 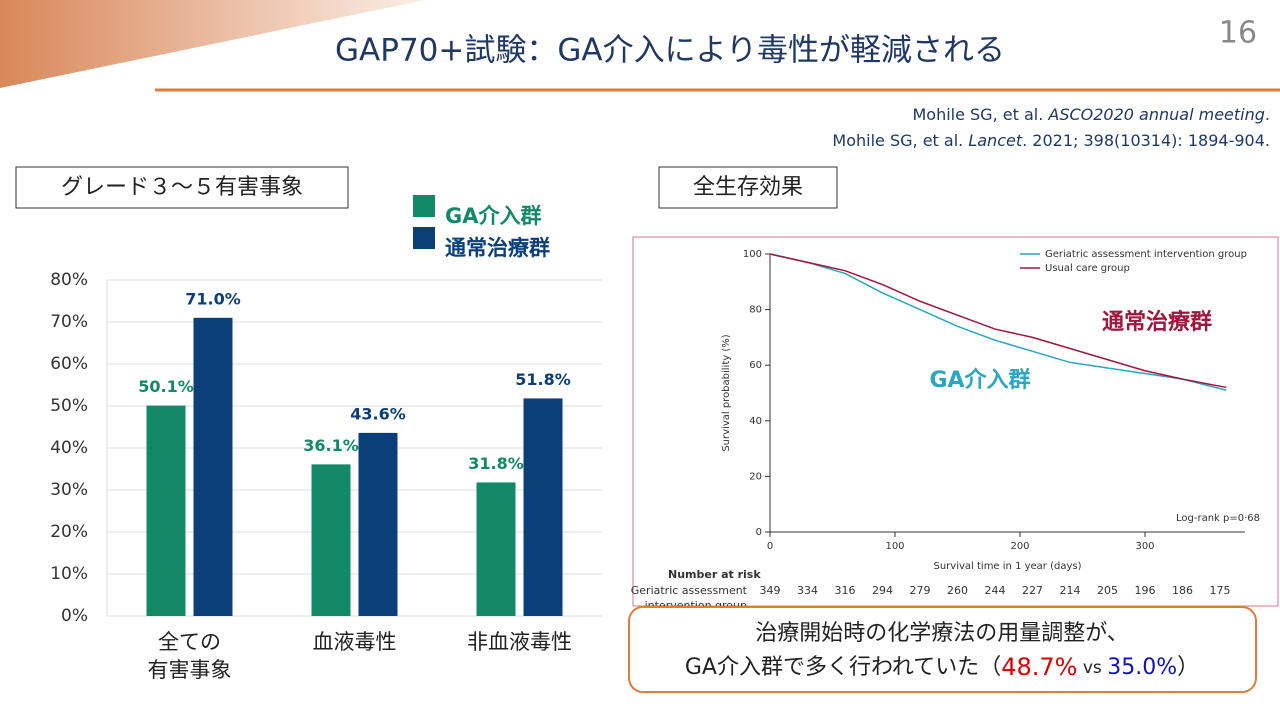 What do you see at coordinates (807, 590) in the screenshot?
I see `at-risk-count: 334` at bounding box center [807, 590].